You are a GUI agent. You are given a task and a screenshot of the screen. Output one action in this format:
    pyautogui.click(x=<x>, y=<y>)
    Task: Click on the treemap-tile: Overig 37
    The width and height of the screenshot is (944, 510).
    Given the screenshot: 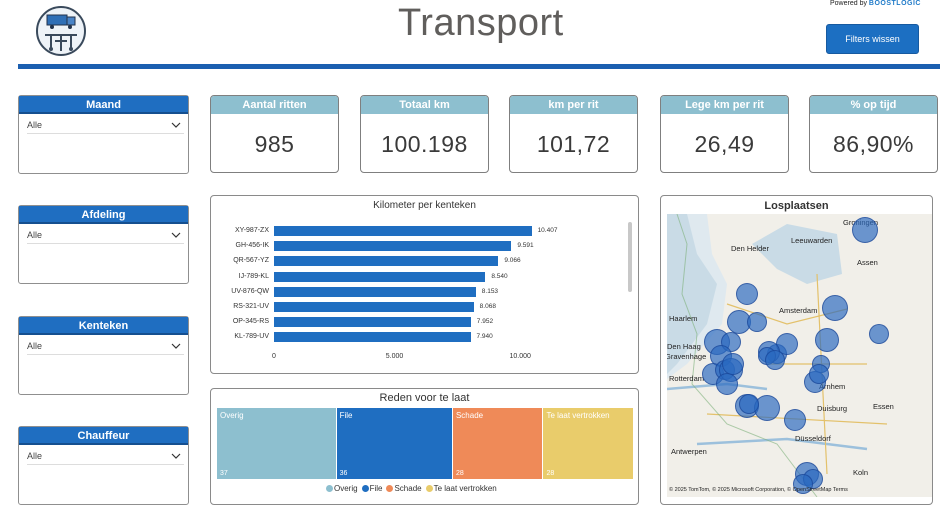 What is the action you would take?
    pyautogui.click(x=276, y=443)
    